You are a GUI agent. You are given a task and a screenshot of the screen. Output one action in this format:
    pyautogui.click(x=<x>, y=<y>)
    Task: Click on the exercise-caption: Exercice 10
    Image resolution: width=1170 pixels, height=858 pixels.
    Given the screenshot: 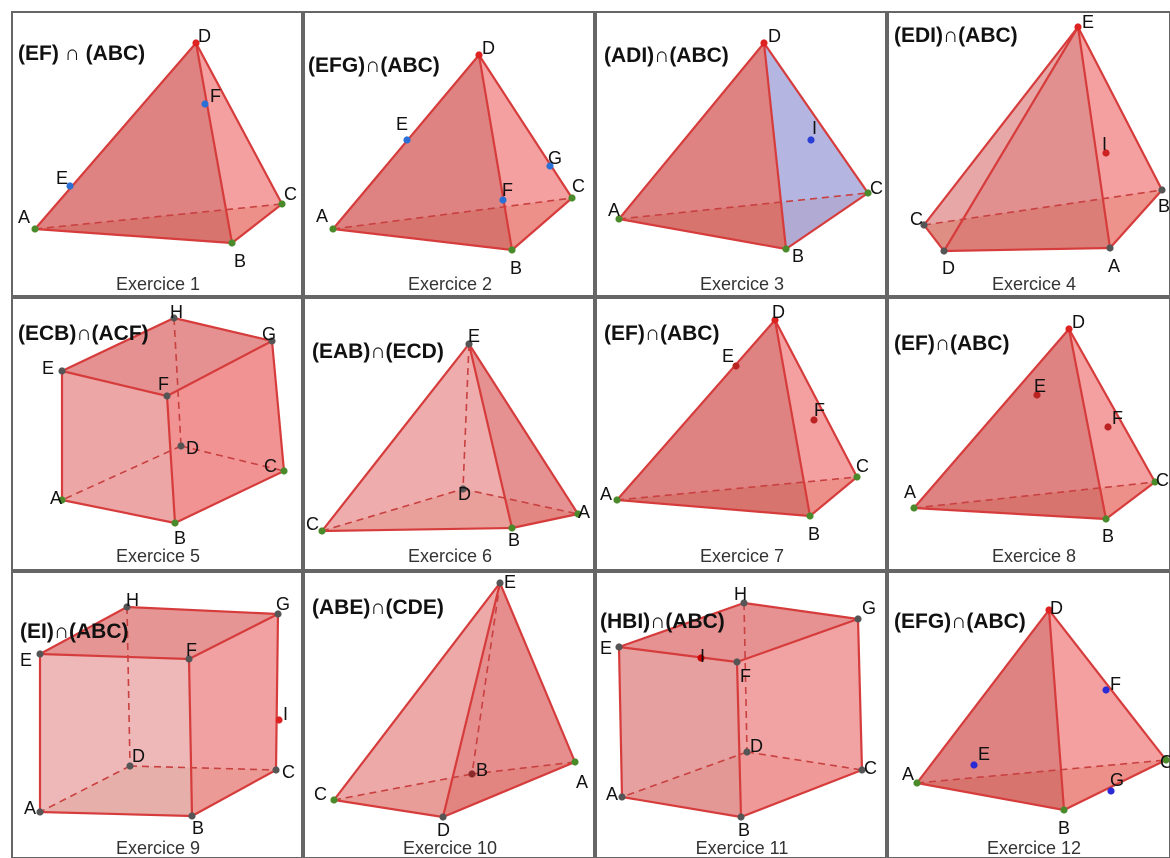 What is the action you would take?
    pyautogui.click(x=450, y=848)
    